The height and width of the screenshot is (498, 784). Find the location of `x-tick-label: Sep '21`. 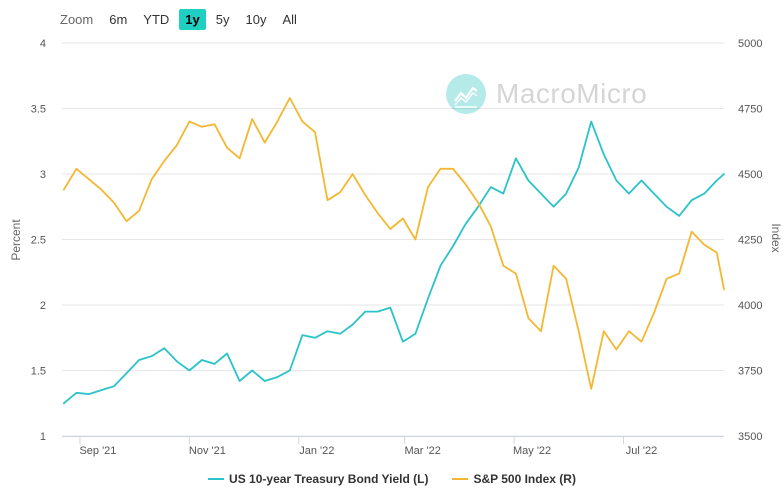

x-tick-label: Sep '21 is located at coordinates (97, 451).